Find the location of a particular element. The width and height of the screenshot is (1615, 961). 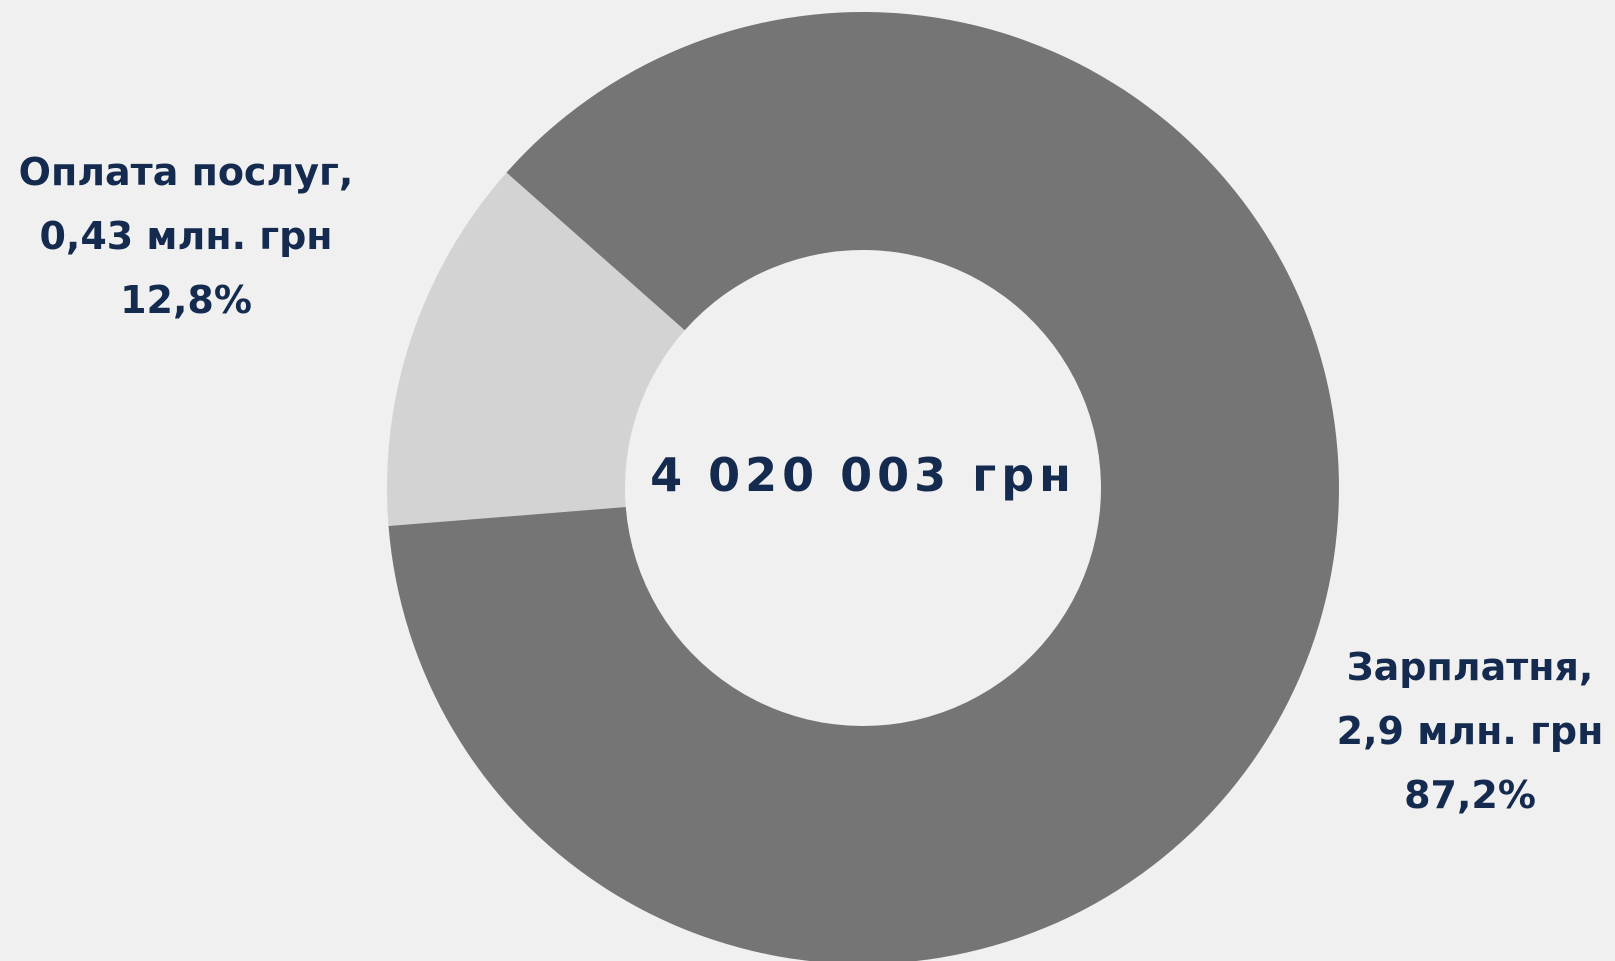

slice-label-salary: Зарплатня, 2,9 млн. грн 87,2% is located at coordinates (1470, 731).